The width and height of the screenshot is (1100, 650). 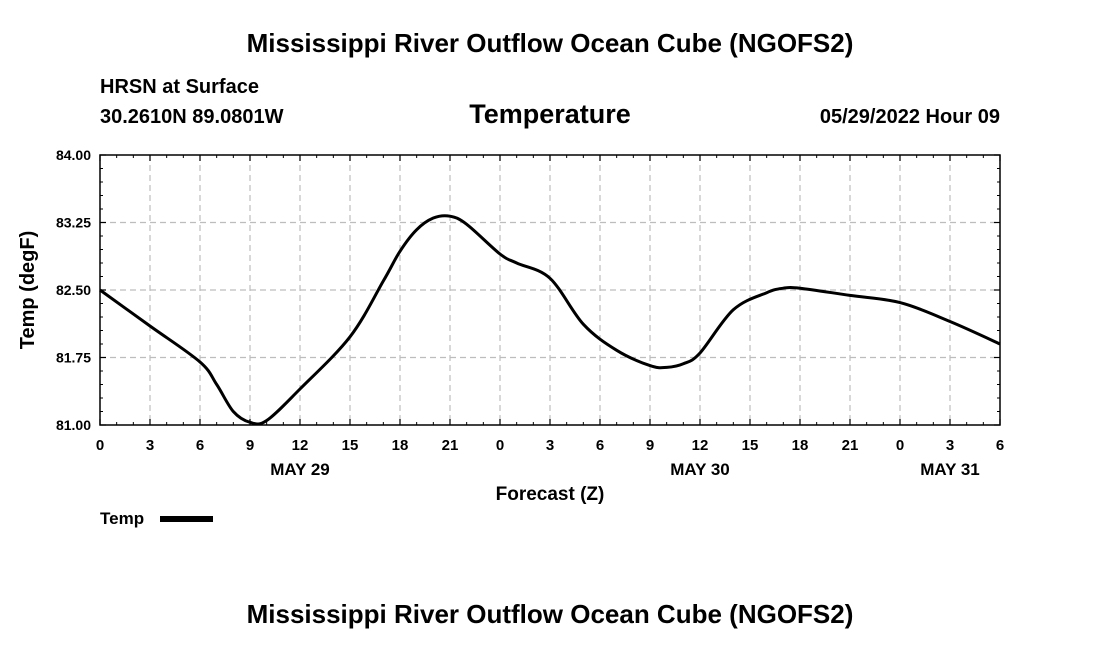 I want to click on x-axis-label: Forecast (Z), so click(x=550, y=494).